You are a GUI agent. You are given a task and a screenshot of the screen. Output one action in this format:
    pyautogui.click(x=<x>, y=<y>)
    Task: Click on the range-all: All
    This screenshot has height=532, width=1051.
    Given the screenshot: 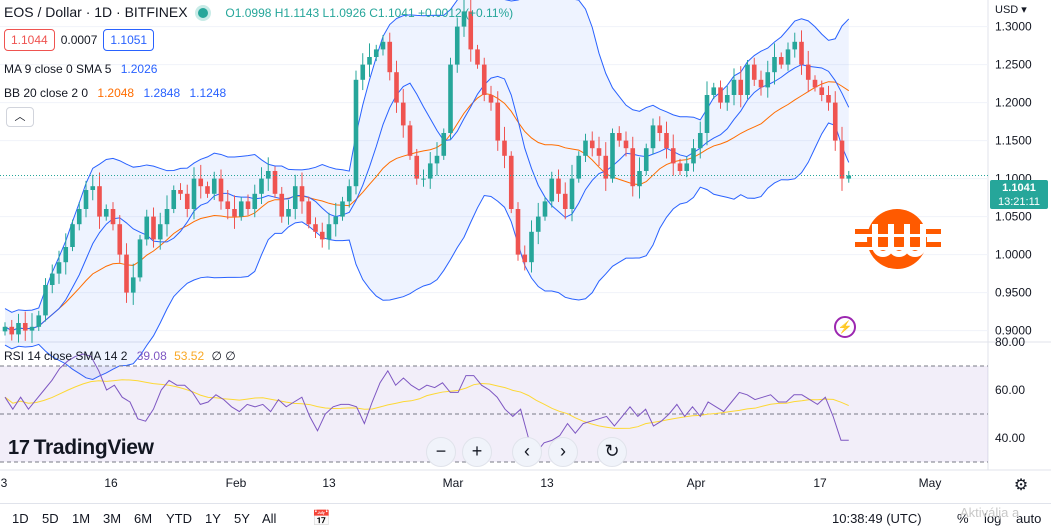 What is the action you would take?
    pyautogui.click(x=269, y=518)
    